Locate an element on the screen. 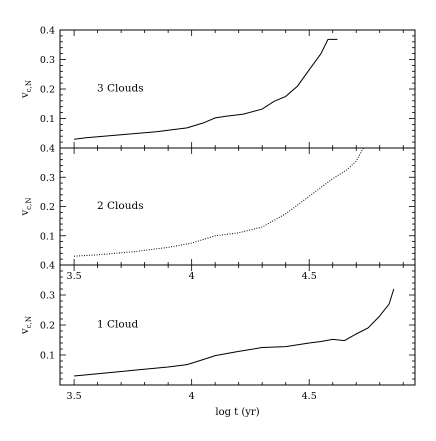 This screenshot has width=436, height=441. x-axis-title: log t (yr) is located at coordinates (237, 412).